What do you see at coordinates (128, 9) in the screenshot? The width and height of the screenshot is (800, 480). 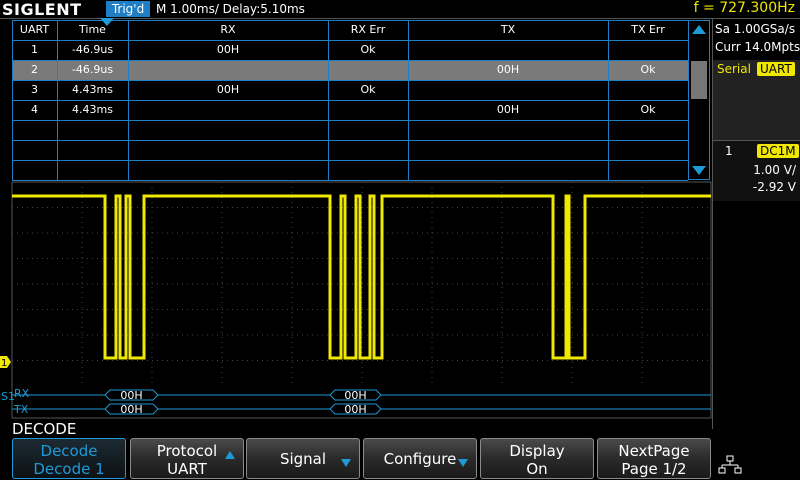 I see `trigger-status: Trig'd` at bounding box center [128, 9].